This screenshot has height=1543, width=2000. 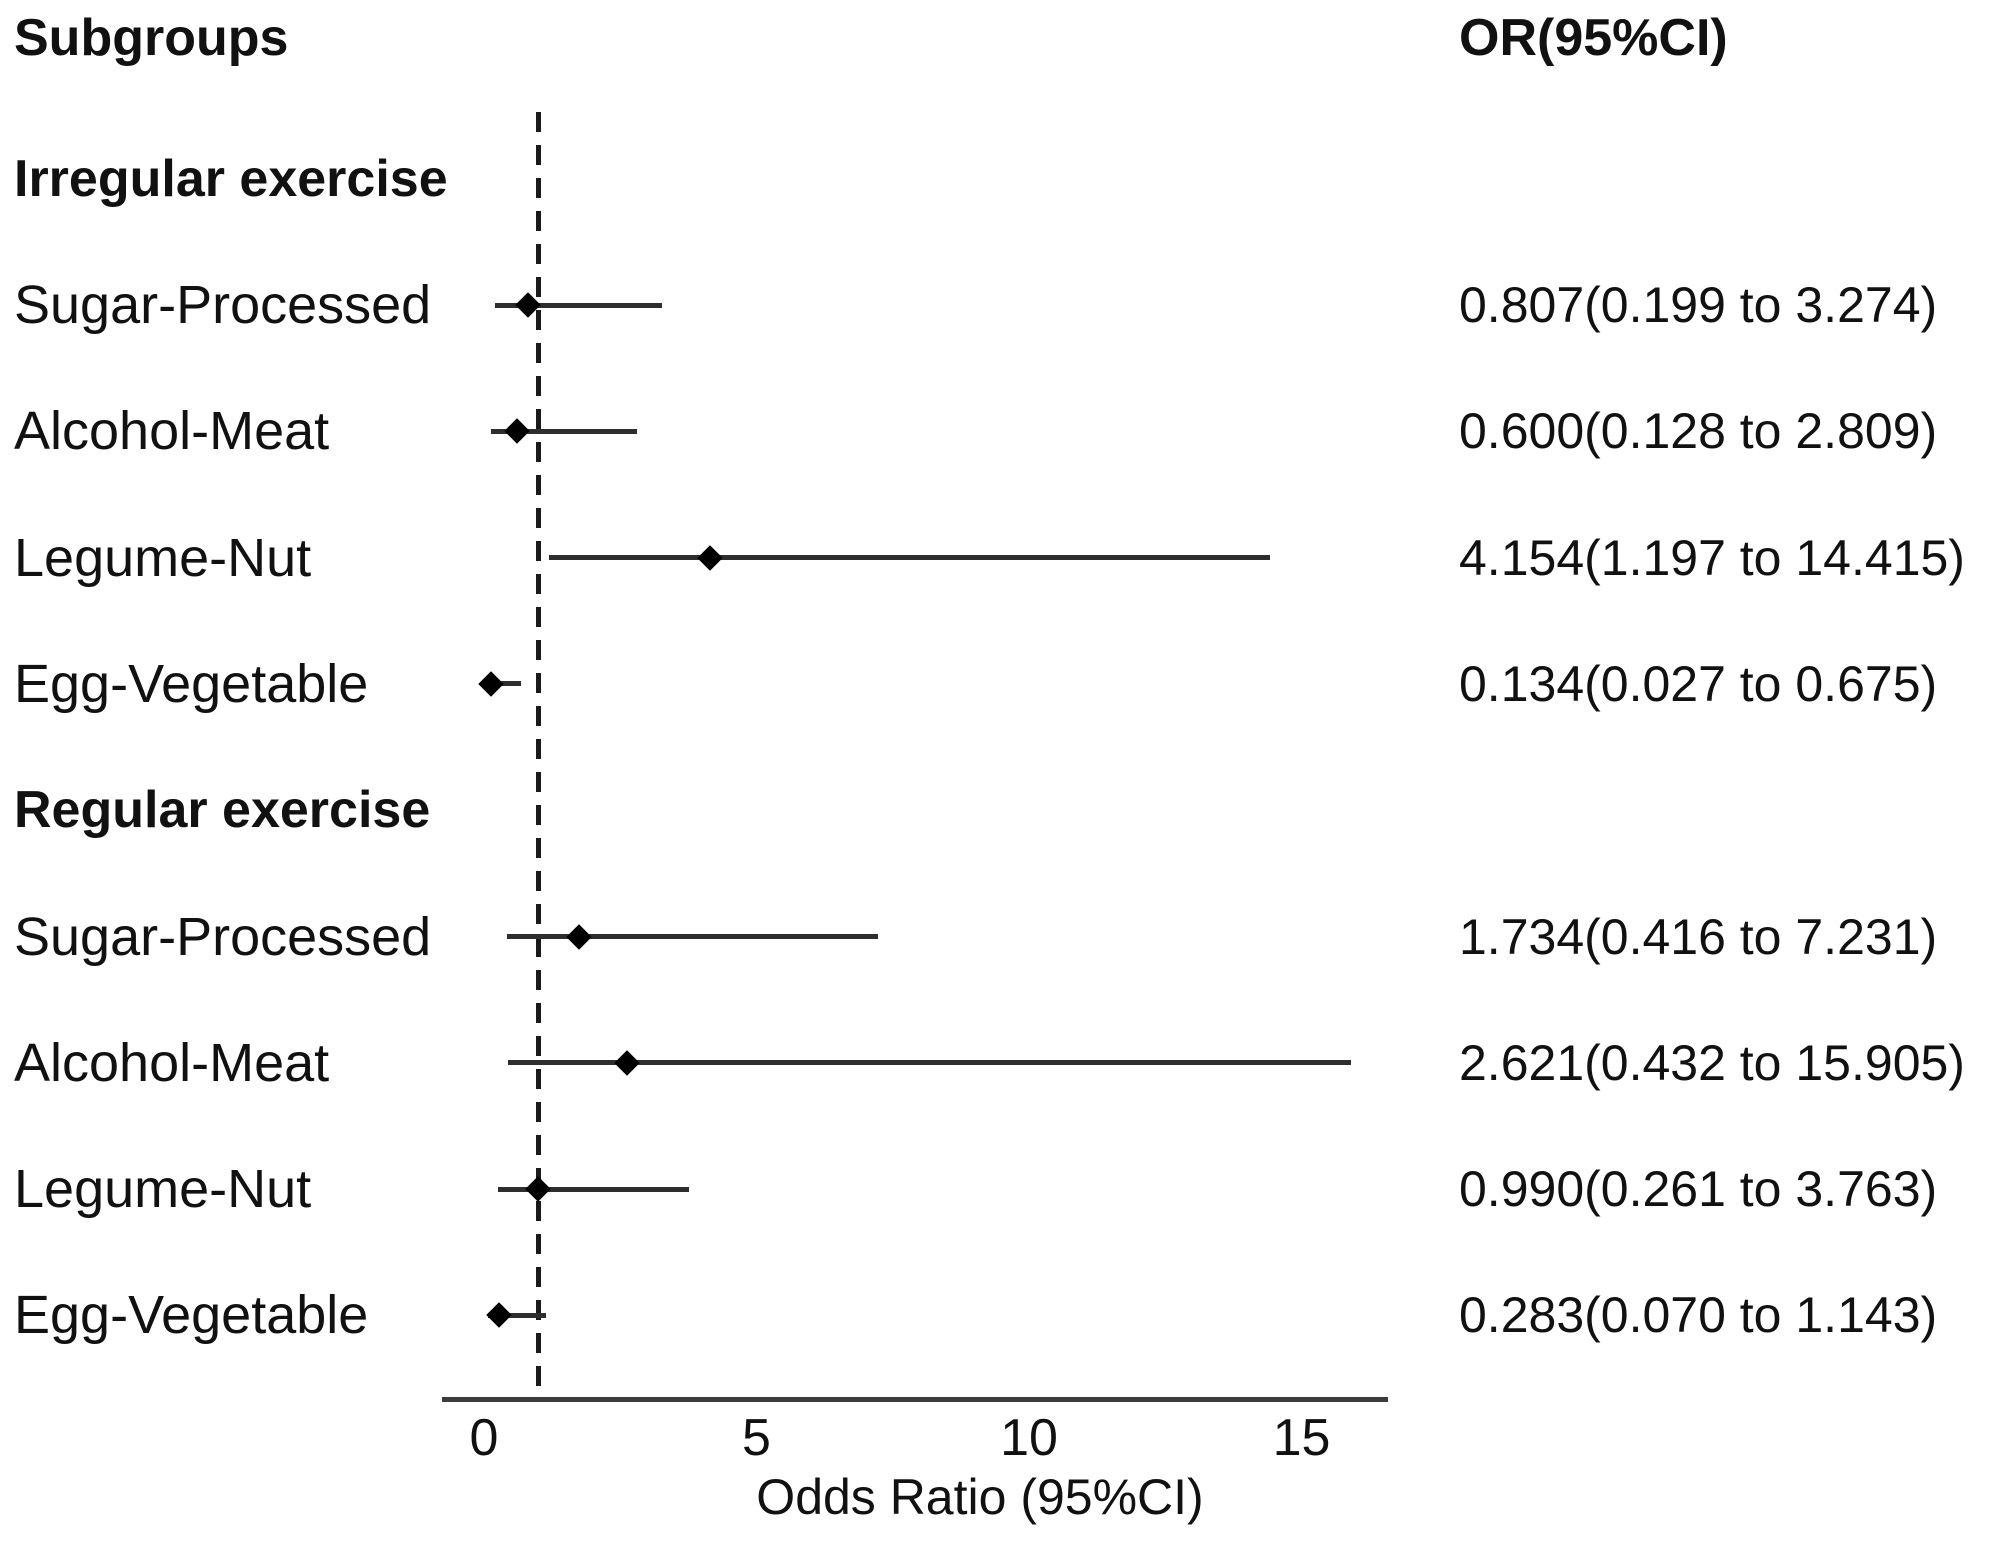 What do you see at coordinates (1698, 1189) in the screenshot?
I see `or-ci-value: 0.990(0.261 to 3.763)` at bounding box center [1698, 1189].